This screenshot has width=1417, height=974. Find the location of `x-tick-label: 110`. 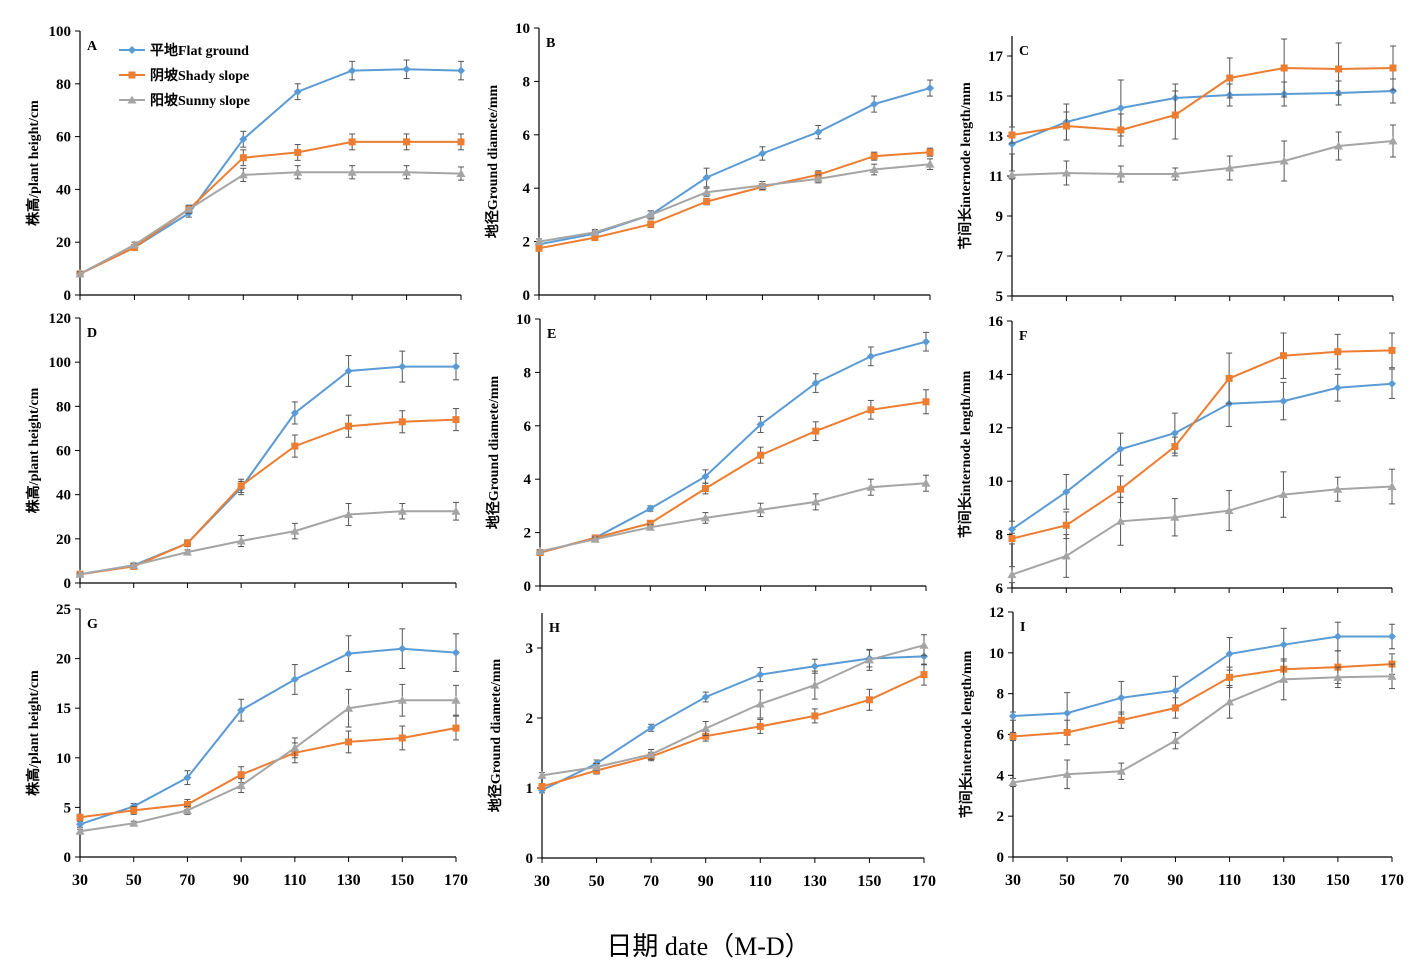

x-tick-label: 110 is located at coordinates (1229, 880).